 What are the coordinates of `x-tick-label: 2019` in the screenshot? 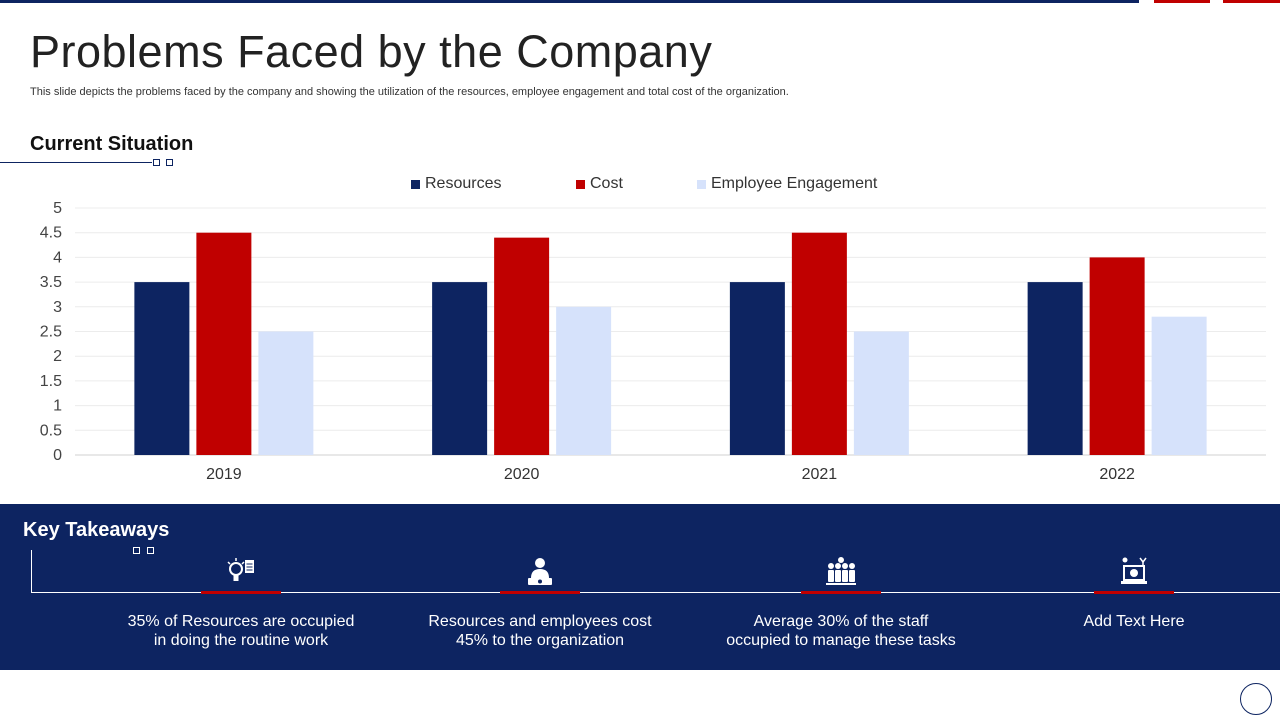 It's located at (224, 474).